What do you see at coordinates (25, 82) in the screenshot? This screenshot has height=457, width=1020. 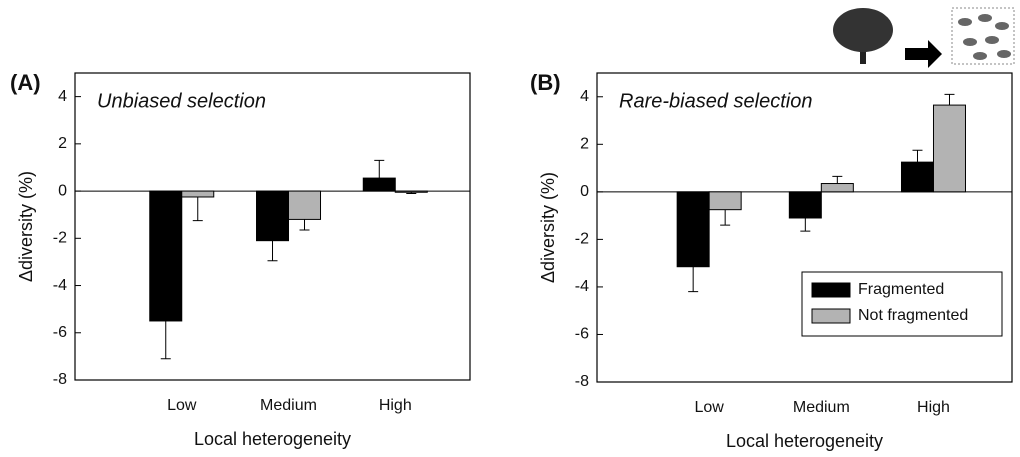 I see `panel-label: (A)` at bounding box center [25, 82].